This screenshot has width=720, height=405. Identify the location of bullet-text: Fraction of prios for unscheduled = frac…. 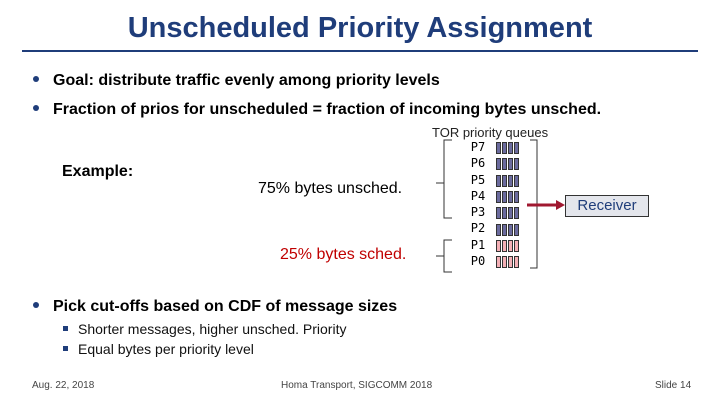
(327, 109).